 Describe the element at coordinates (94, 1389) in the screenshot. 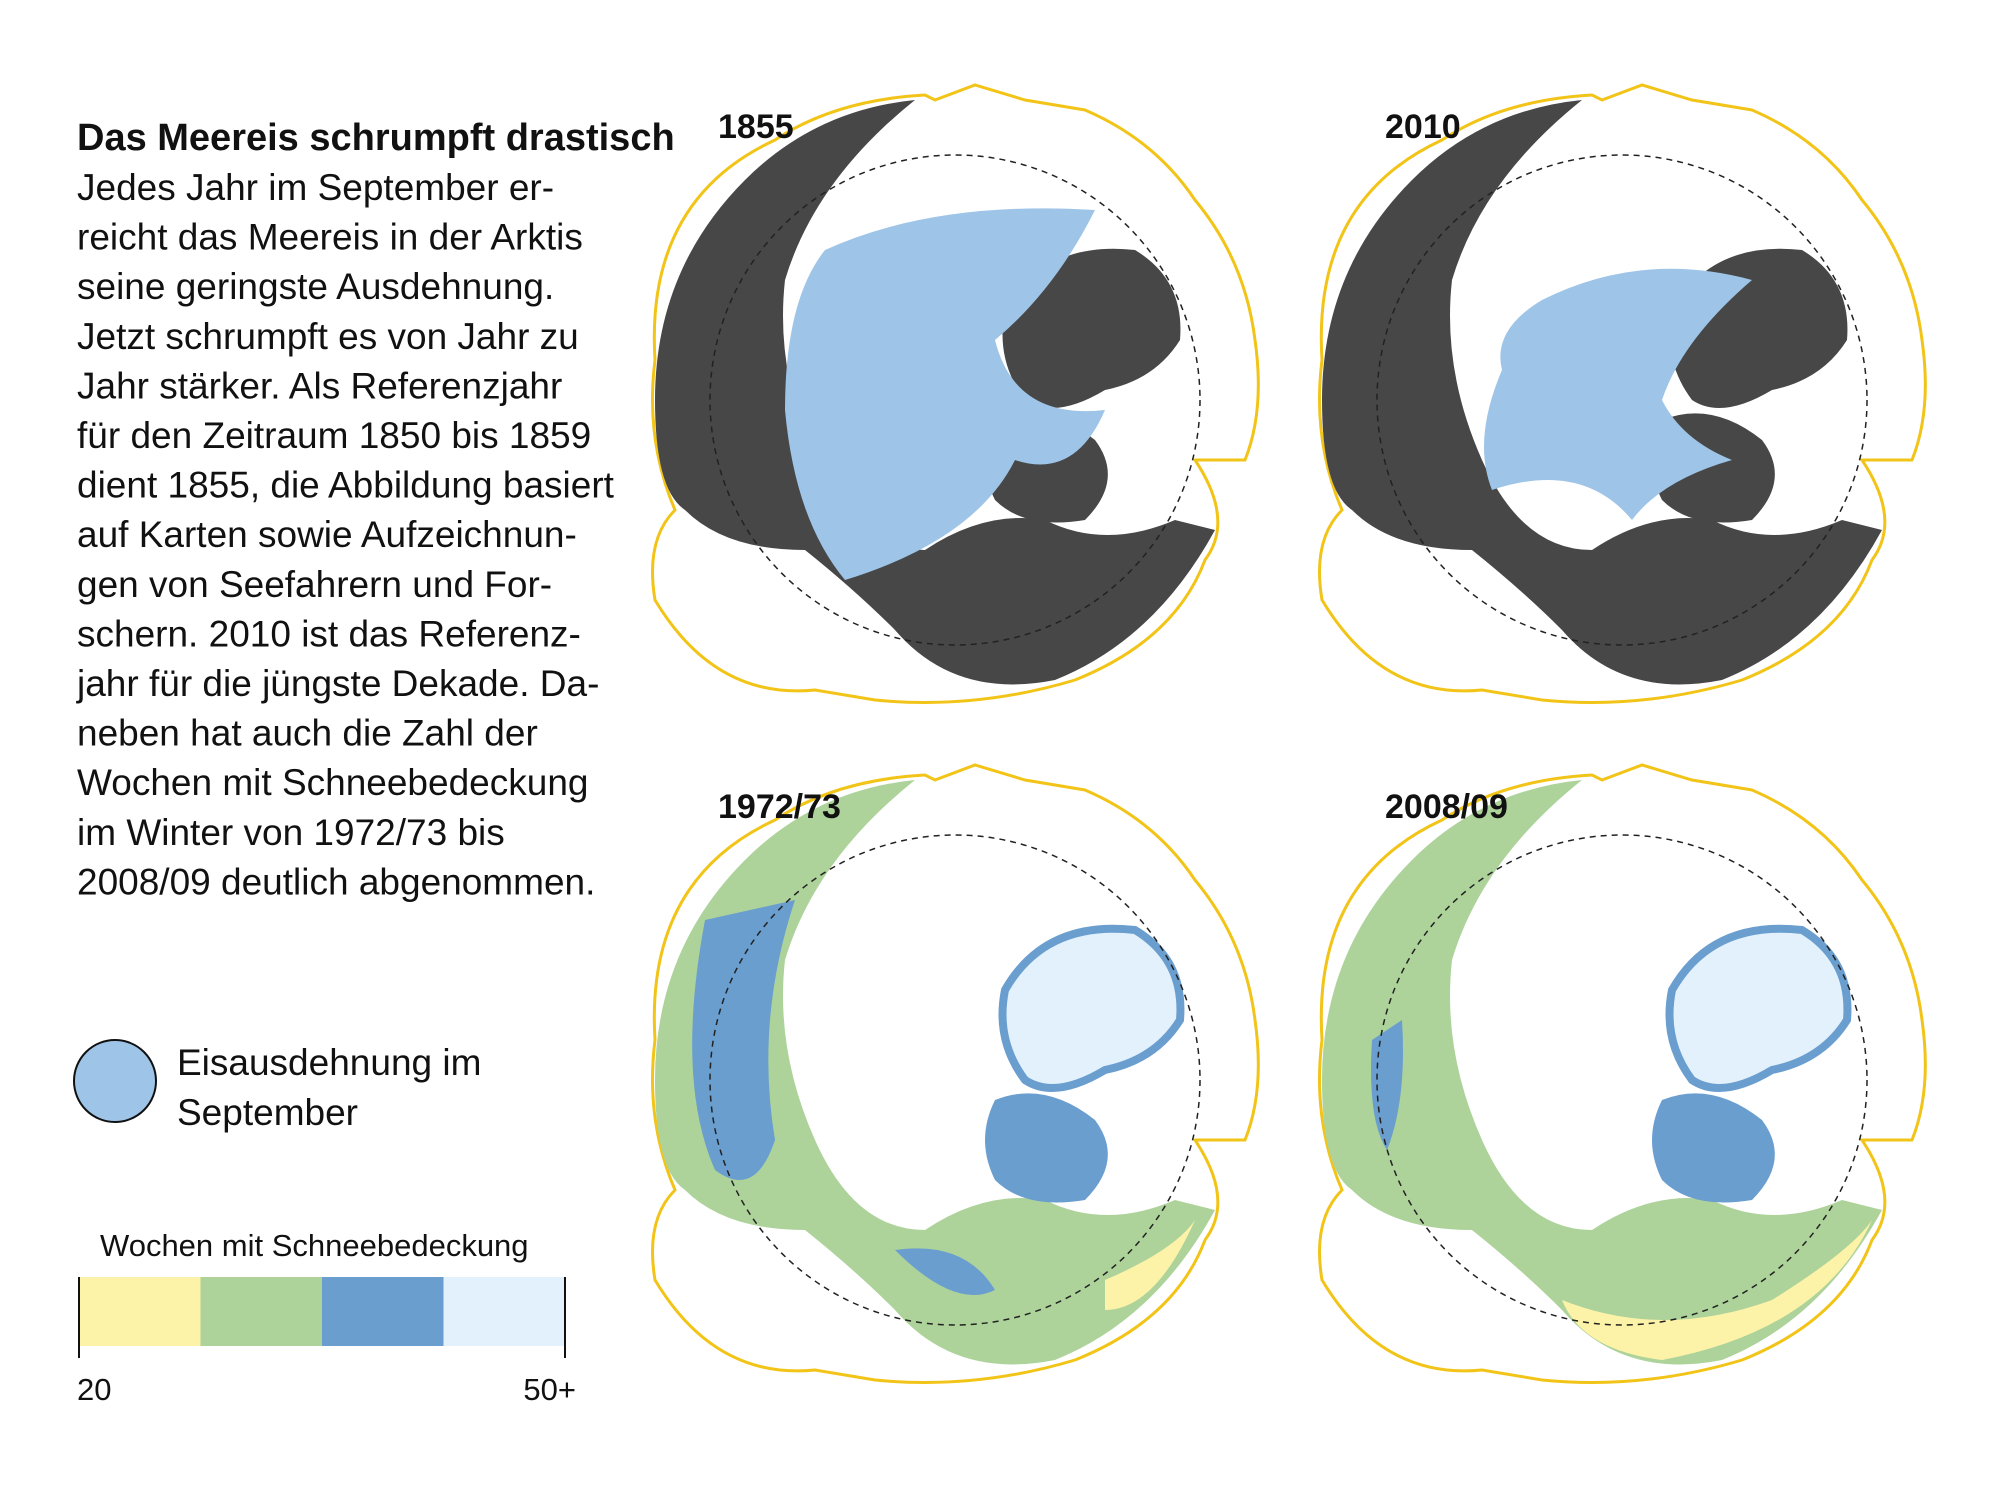

I see `scale-min-label: 20` at that location.